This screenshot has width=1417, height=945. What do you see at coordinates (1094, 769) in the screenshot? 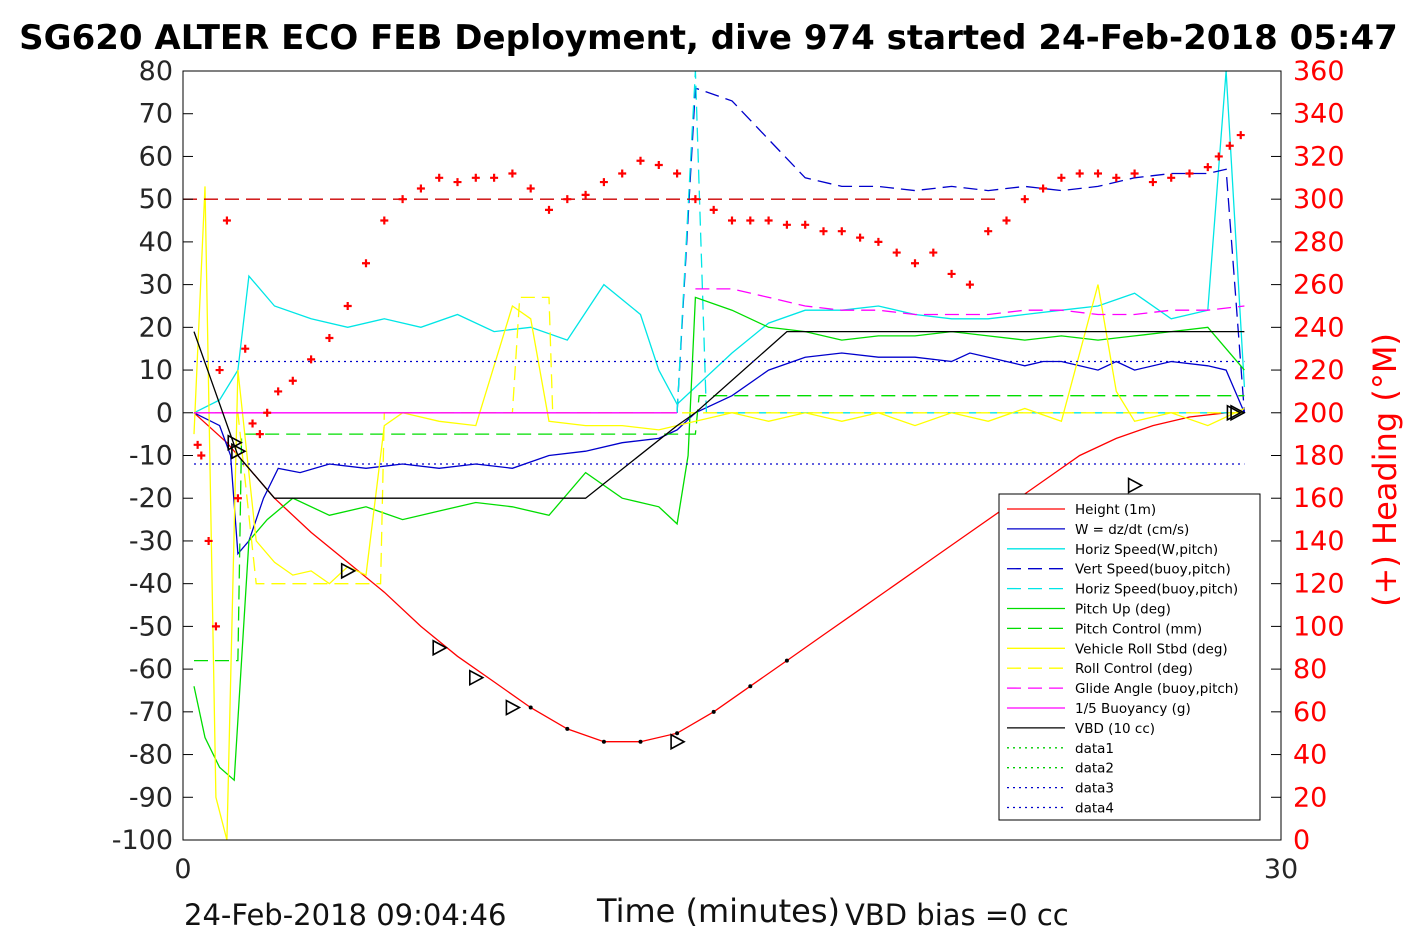
I see `legend-entry: data2` at bounding box center [1094, 769].